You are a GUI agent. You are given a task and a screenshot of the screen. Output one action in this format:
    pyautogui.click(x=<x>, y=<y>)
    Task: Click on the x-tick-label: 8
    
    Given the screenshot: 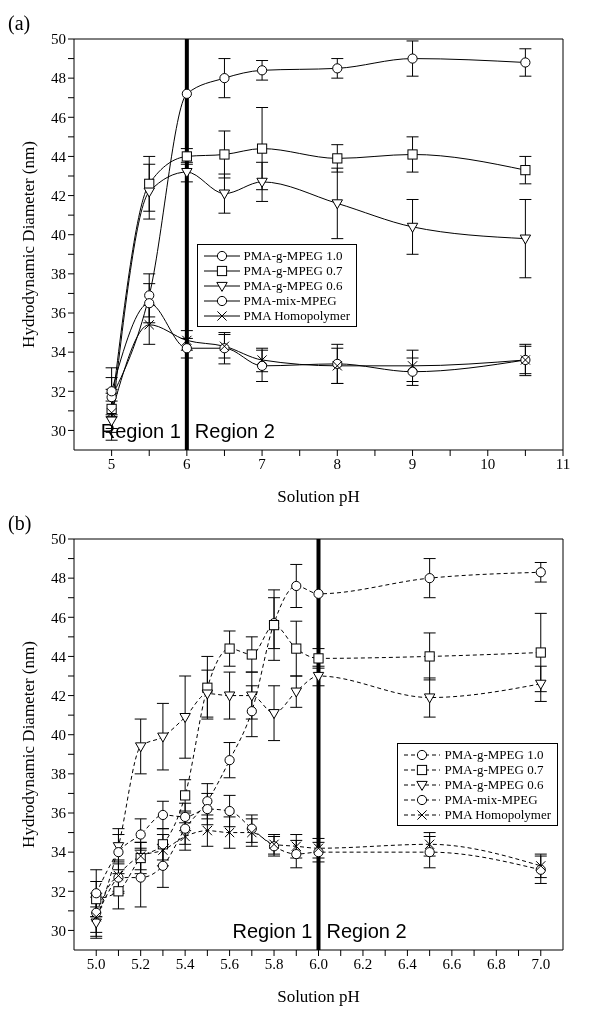 What is the action you would take?
    pyautogui.click(x=337, y=463)
    